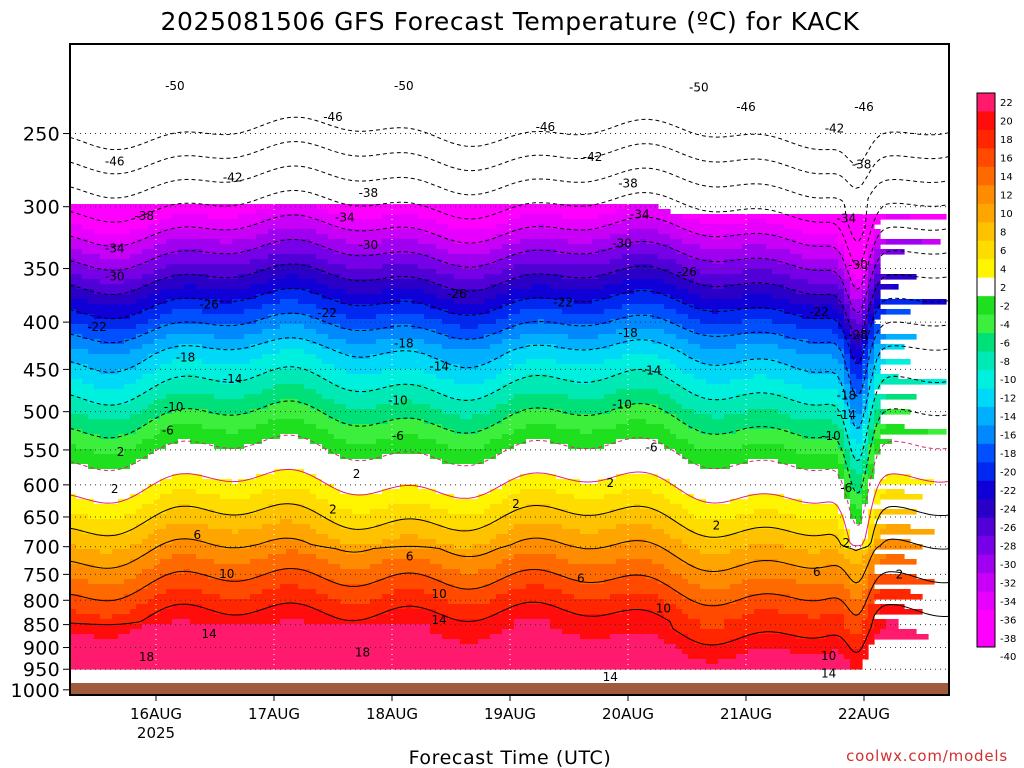 This screenshot has width=1024, height=768. What do you see at coordinates (1005, 325) in the screenshot?
I see `colorbar-label: -4` at bounding box center [1005, 325].